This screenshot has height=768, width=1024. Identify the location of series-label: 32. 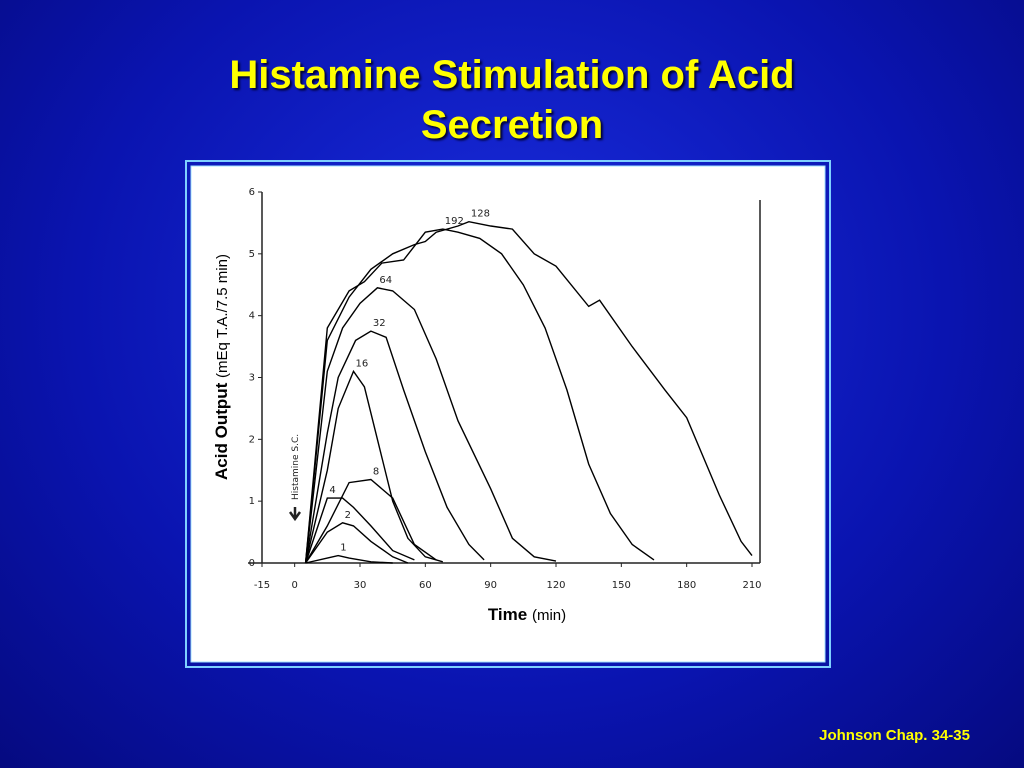
(379, 323).